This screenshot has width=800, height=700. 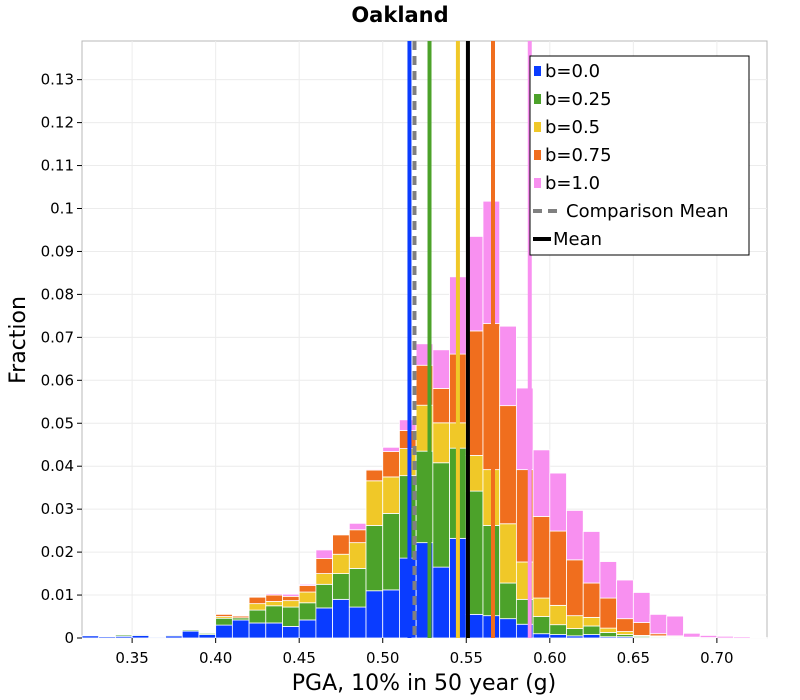 What do you see at coordinates (57, 380) in the screenshot?
I see `y-tick-label: 0.06` at bounding box center [57, 380].